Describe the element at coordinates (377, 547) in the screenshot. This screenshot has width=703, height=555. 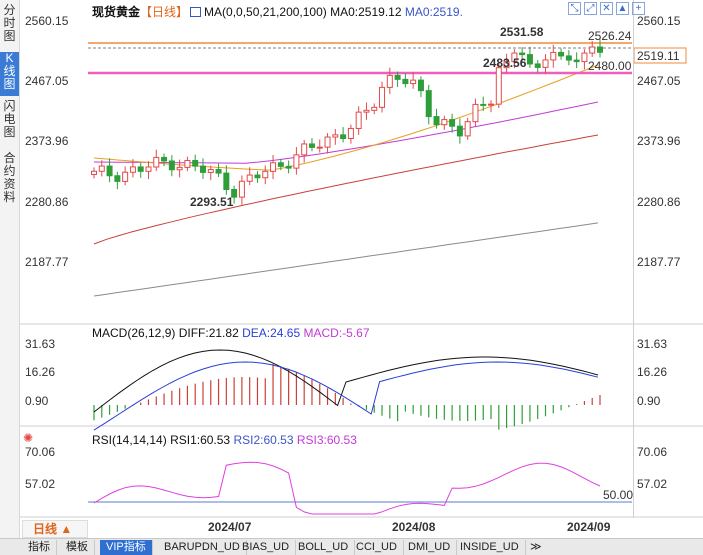
I see `tab-cci: CCI_UD` at that location.